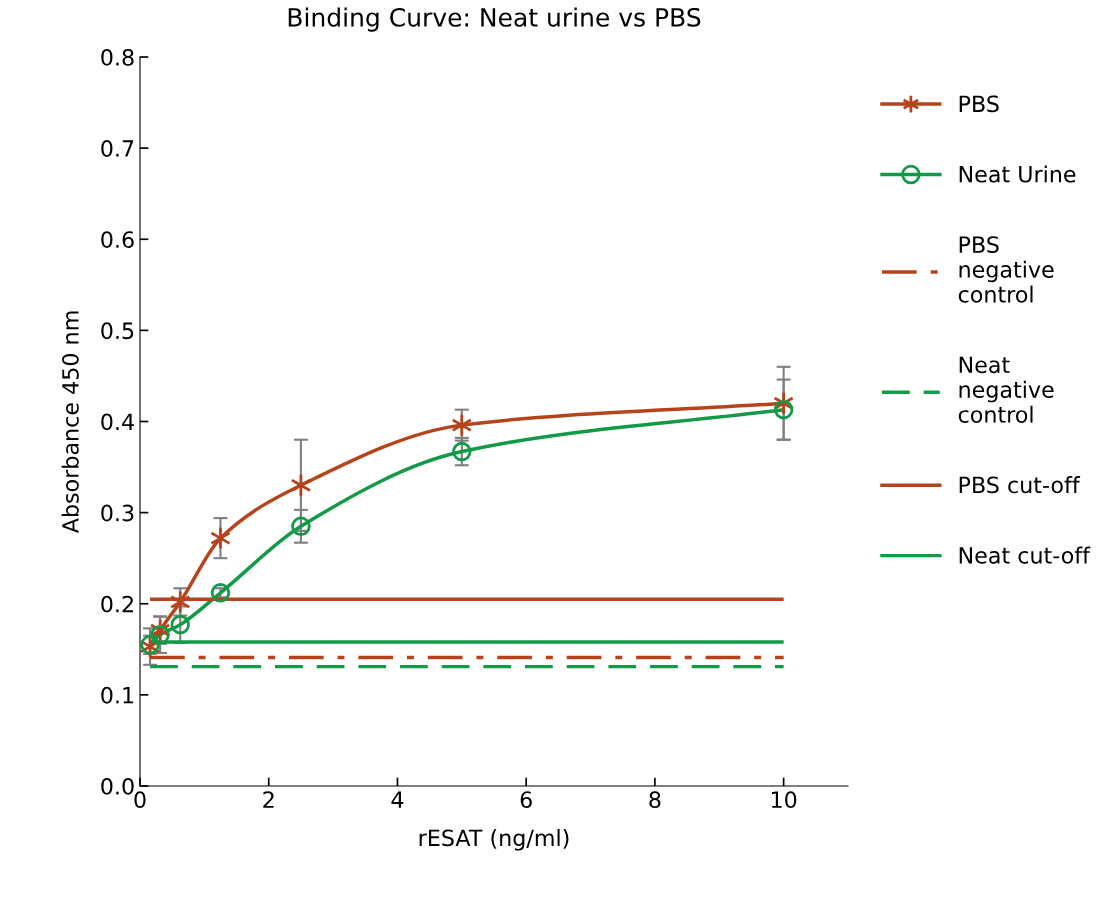 The image size is (1117, 897). Describe the element at coordinates (1017, 174) in the screenshot. I see `legend-label: Neat Urine` at that location.